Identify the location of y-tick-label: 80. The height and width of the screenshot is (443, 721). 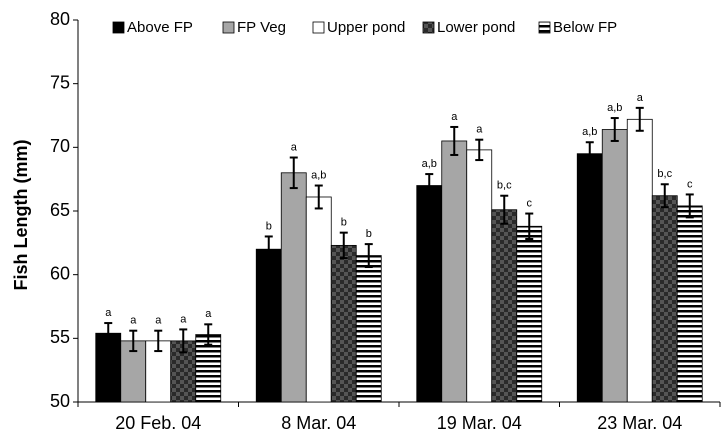
(60, 19).